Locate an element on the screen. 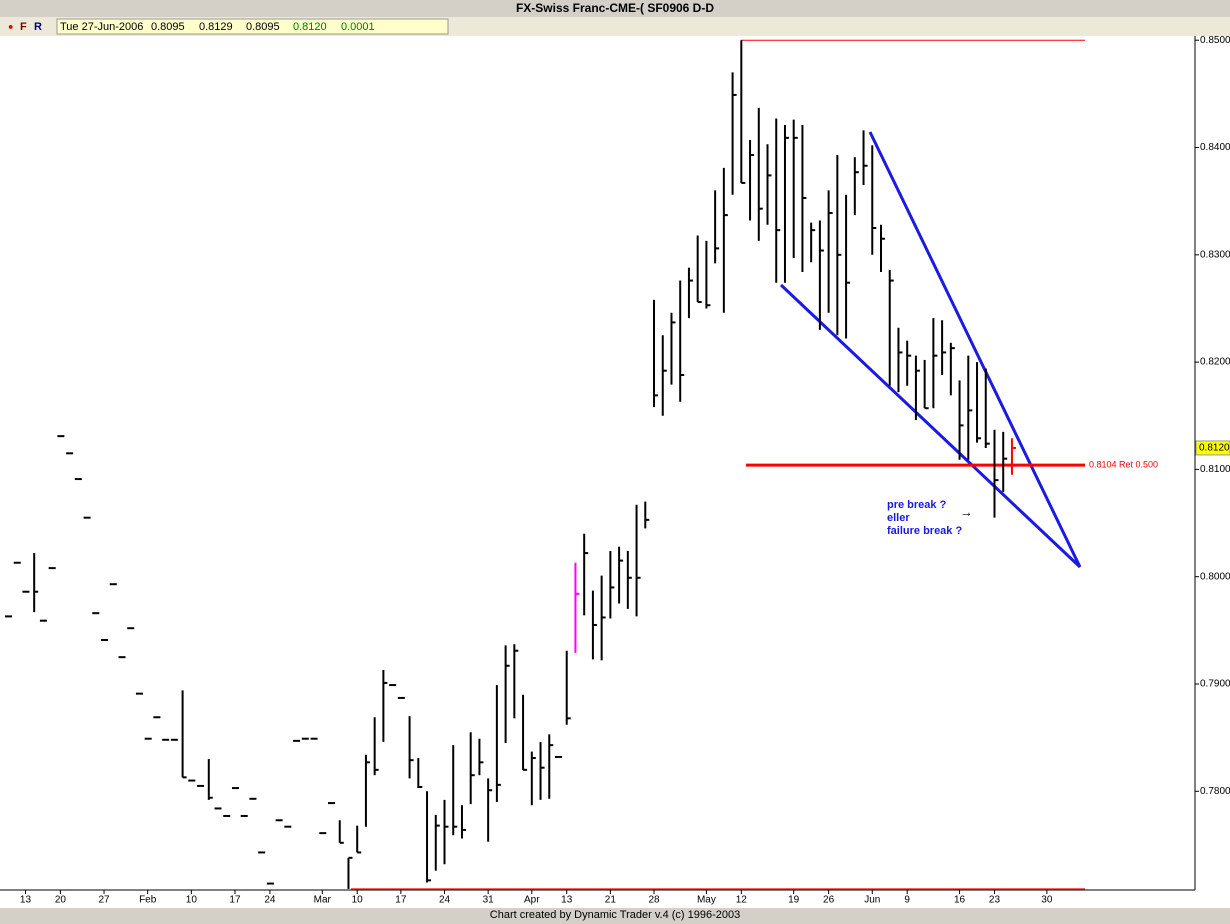 This screenshot has width=1230, height=924. x-tick-label: 16 is located at coordinates (960, 900).